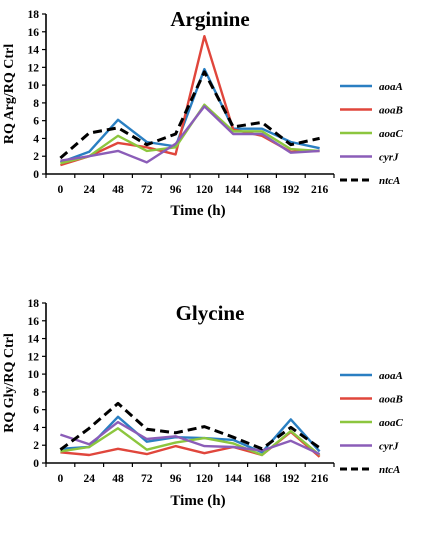 The height and width of the screenshot is (550, 443). I want to click on y-axis-label: RQ Gly/RQ Ctrl, so click(9, 383).